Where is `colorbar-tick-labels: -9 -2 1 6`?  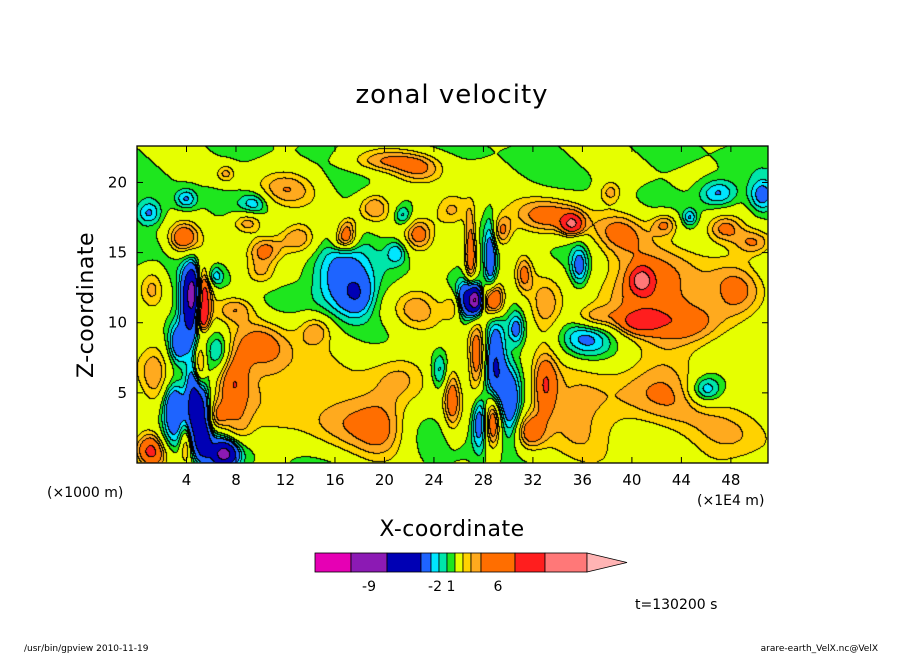
colorbar-tick-labels: -9 -2 1 6 is located at coordinates (432, 587).